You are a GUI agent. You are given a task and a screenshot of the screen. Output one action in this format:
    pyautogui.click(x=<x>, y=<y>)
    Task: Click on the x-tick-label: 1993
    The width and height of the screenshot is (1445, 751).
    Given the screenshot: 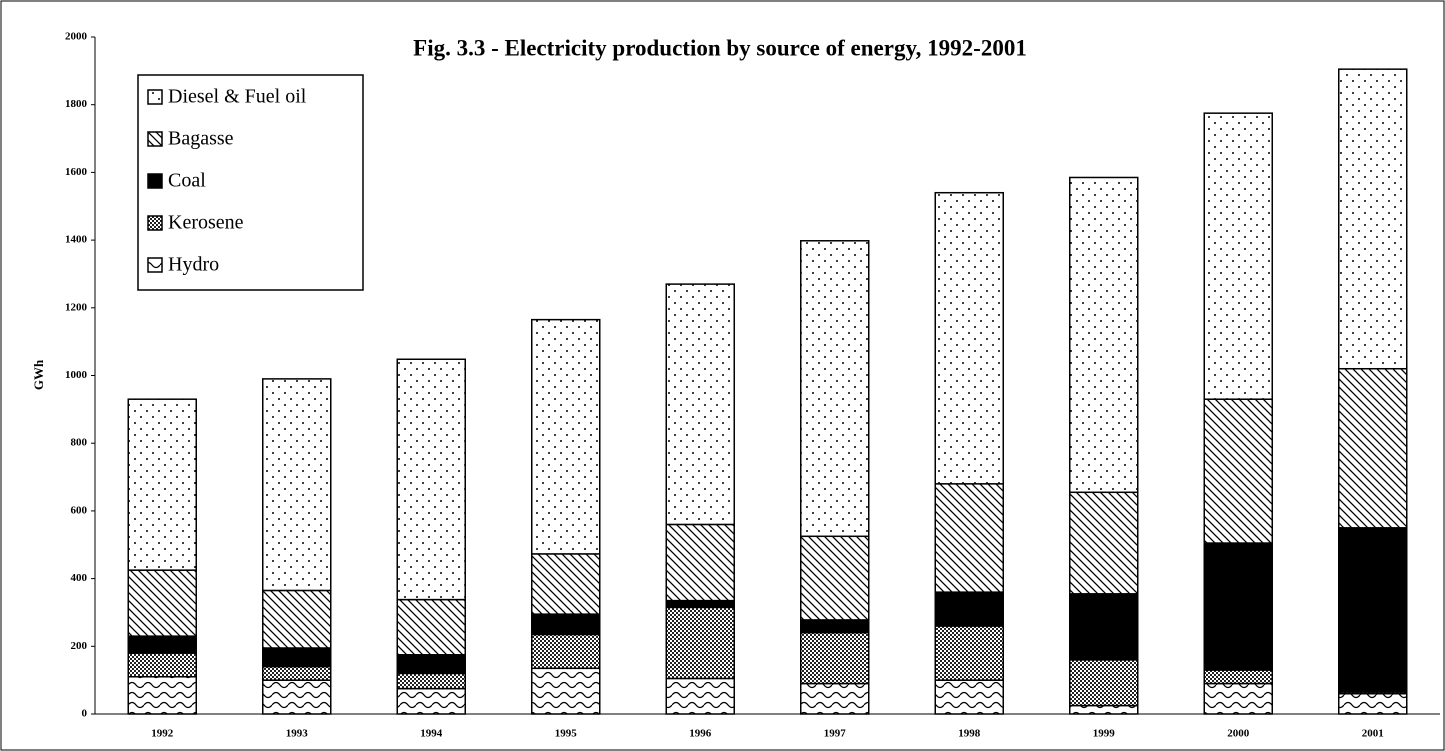 What is the action you would take?
    pyautogui.click(x=297, y=734)
    